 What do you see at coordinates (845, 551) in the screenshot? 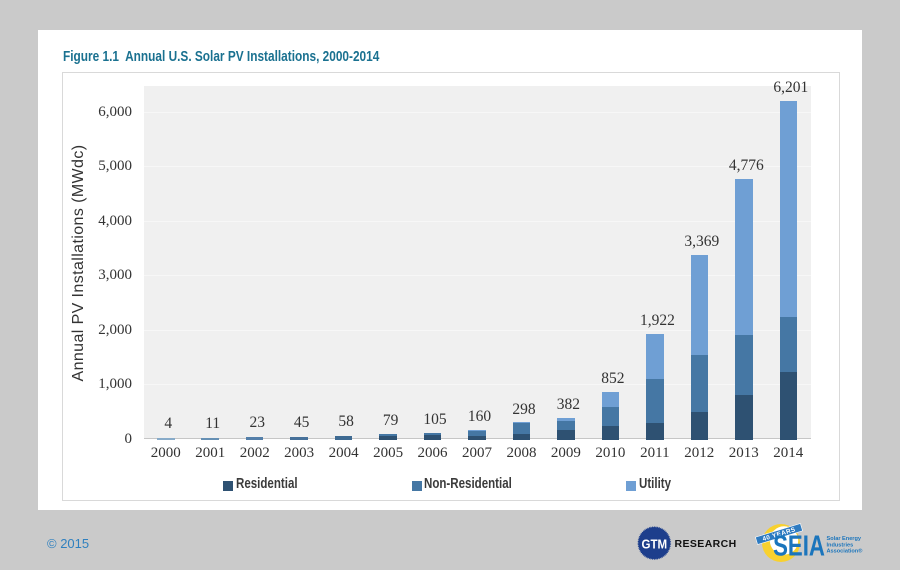
I see `svg-text: Association®` at bounding box center [845, 551].